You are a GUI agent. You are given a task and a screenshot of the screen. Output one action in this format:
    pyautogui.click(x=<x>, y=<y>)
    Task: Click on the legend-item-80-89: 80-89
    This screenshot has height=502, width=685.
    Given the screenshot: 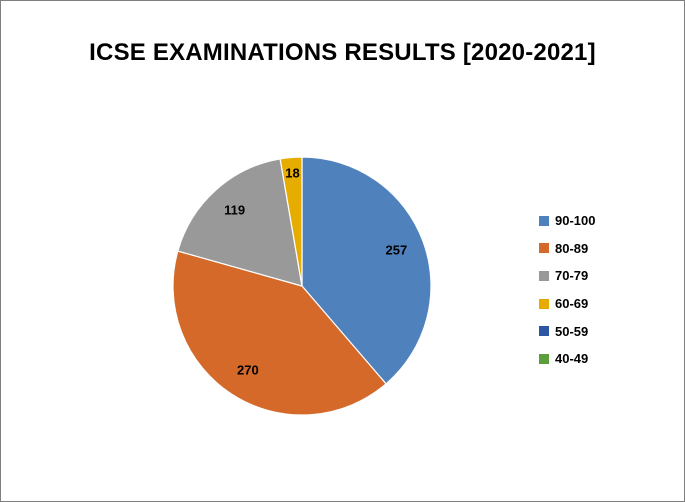 What is the action you would take?
    pyautogui.click(x=567, y=249)
    